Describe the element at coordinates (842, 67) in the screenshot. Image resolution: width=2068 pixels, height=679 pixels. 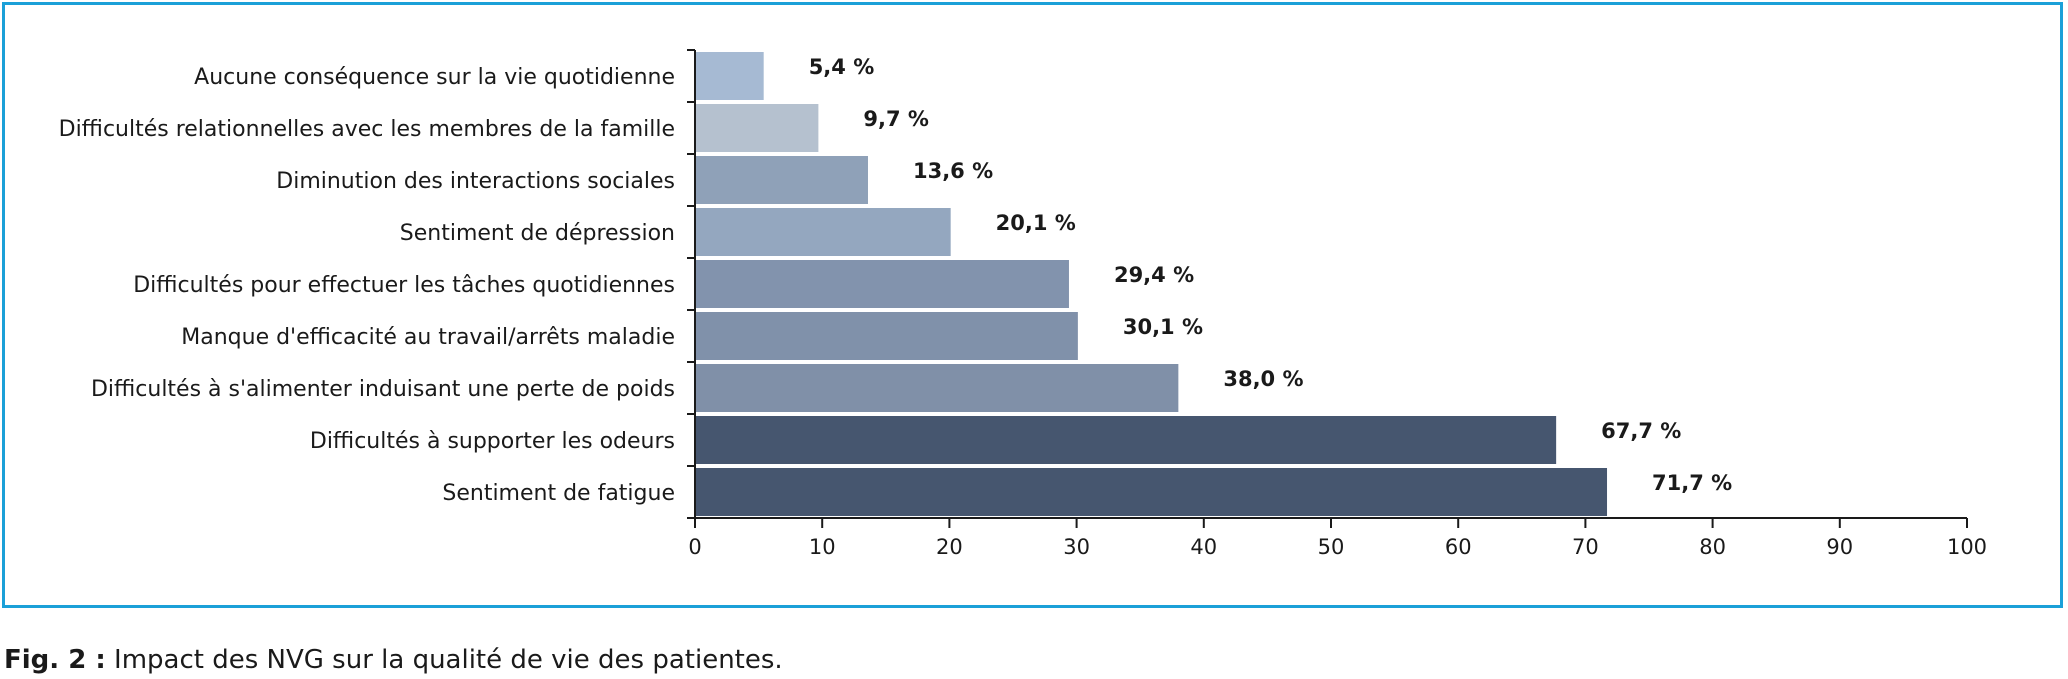
I see `value-label: 5,4 %` at that location.